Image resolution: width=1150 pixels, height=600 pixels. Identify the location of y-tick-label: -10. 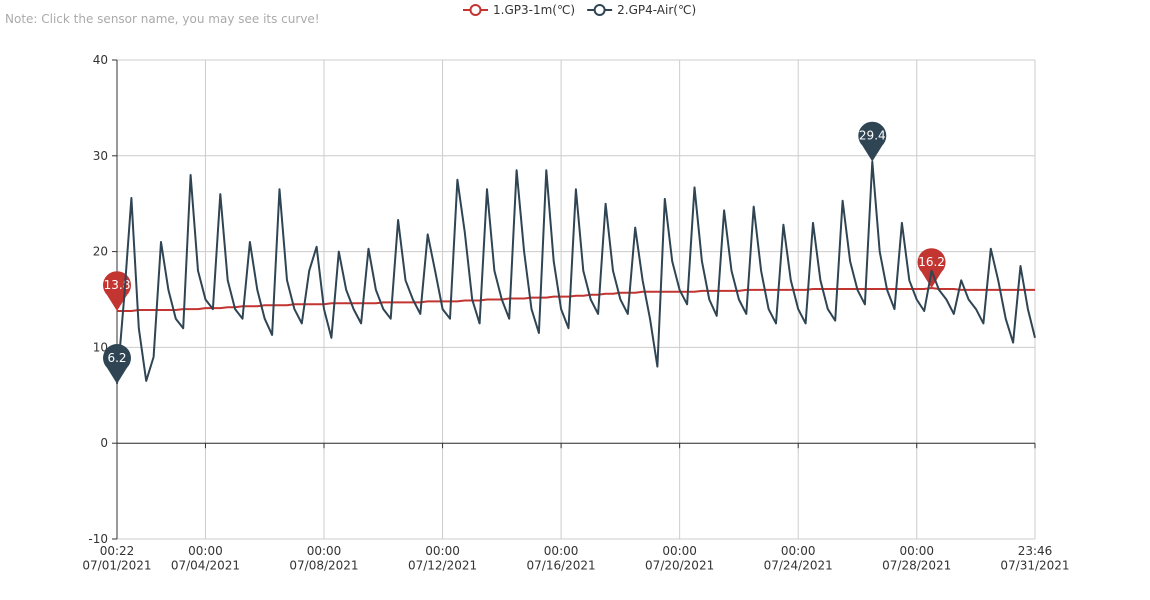
(98, 539).